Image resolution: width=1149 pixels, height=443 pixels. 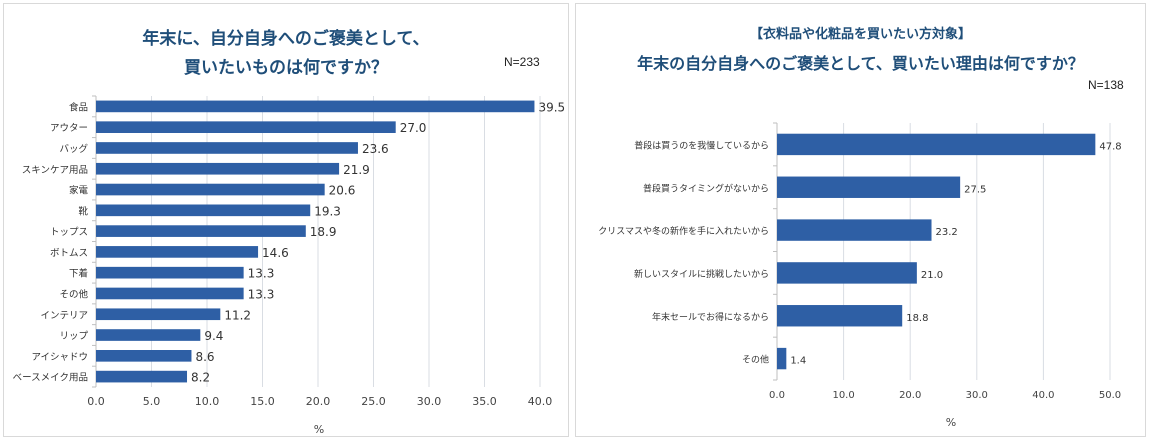 What do you see at coordinates (59, 357) in the screenshot?
I see `category-label: アイシャドウ` at bounding box center [59, 357].